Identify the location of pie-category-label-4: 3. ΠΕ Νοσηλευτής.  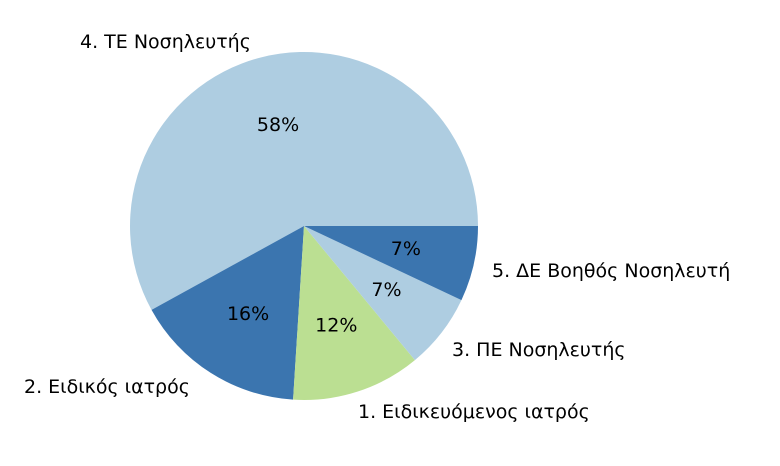
(539, 350).